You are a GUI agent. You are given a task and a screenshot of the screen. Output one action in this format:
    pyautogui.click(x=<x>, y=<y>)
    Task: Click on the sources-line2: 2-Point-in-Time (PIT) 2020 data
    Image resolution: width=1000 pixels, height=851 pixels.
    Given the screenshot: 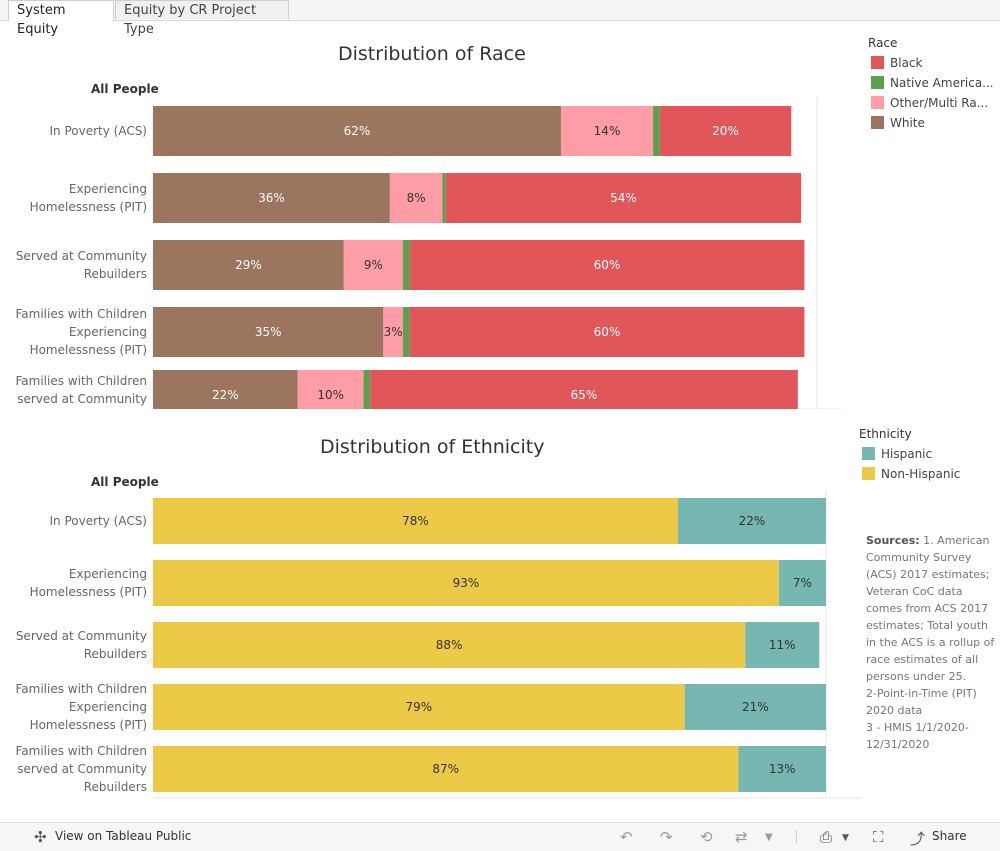 What is the action you would take?
    pyautogui.click(x=921, y=702)
    